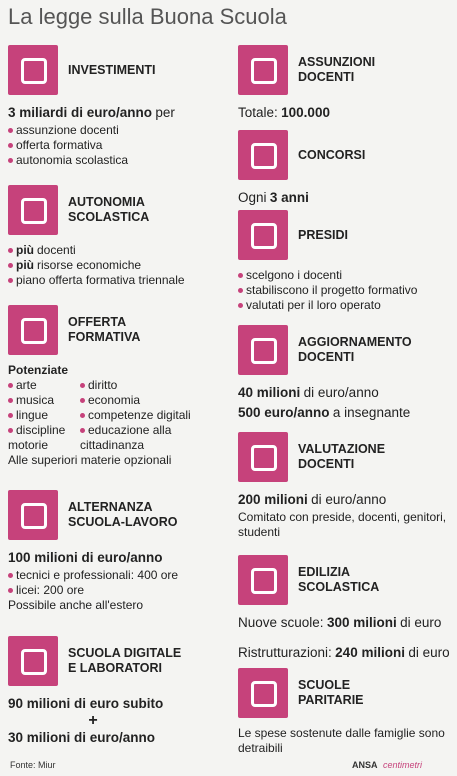  Describe the element at coordinates (85, 557) in the screenshot. I see `text-segment: 100 milioni di euro/anno` at that location.